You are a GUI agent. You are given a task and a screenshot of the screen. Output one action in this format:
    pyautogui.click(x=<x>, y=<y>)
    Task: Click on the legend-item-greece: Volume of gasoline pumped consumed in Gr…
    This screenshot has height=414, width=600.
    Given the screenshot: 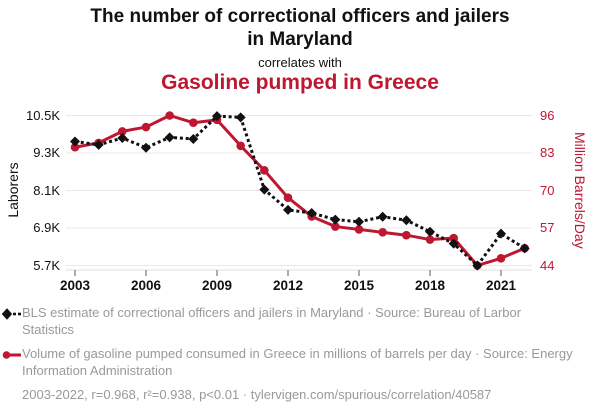 What is the action you would take?
    pyautogui.click(x=298, y=362)
    